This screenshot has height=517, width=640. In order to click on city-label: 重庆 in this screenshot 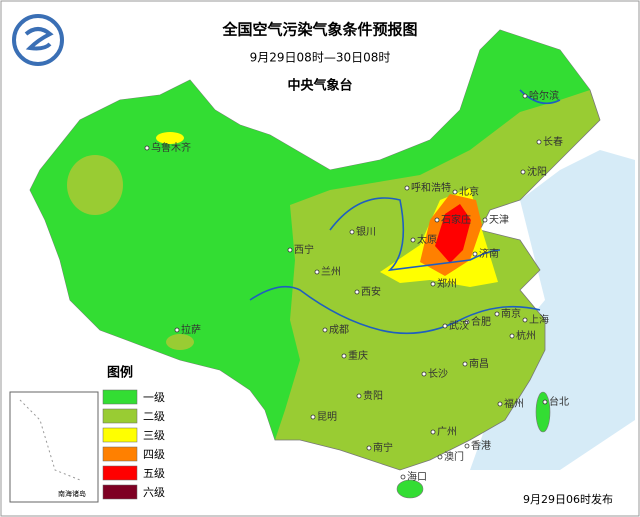, I will do `click(358, 355)`.